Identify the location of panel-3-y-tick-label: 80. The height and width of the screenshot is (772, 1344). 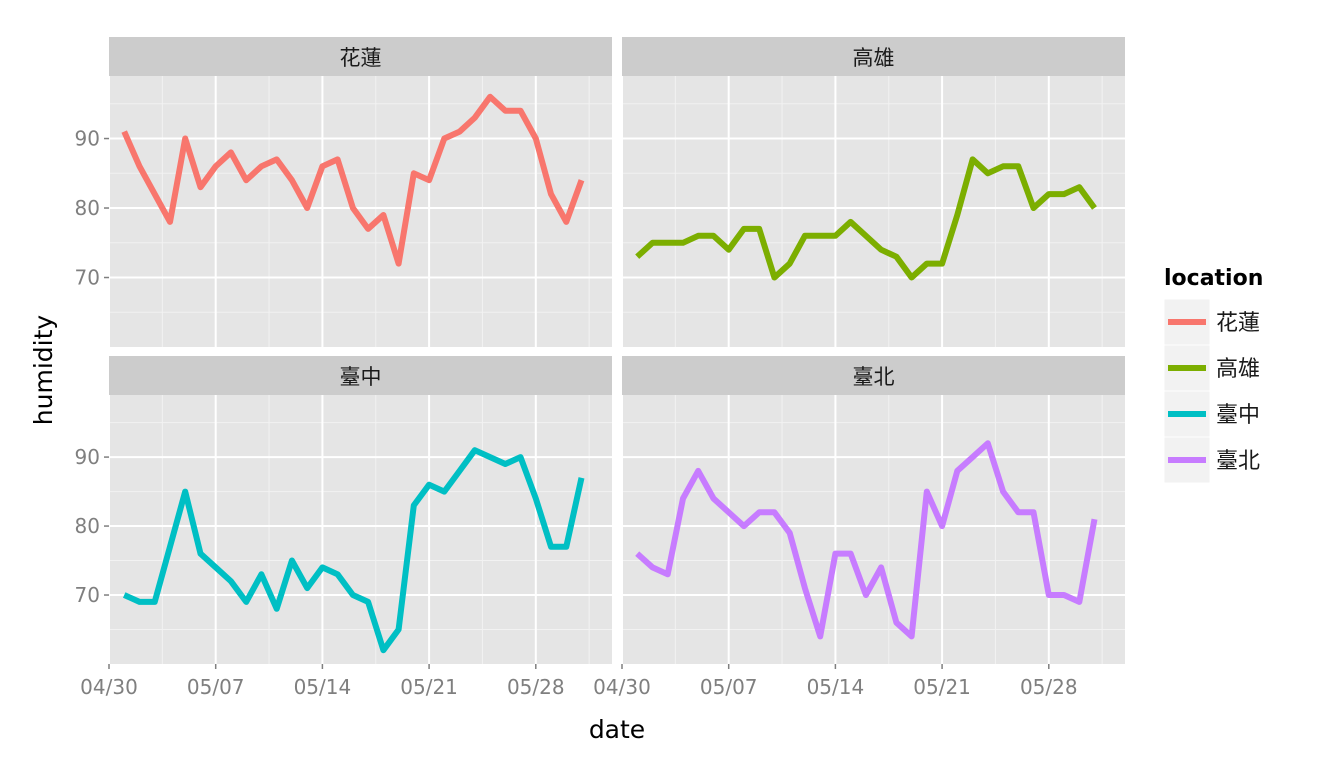
(87, 526).